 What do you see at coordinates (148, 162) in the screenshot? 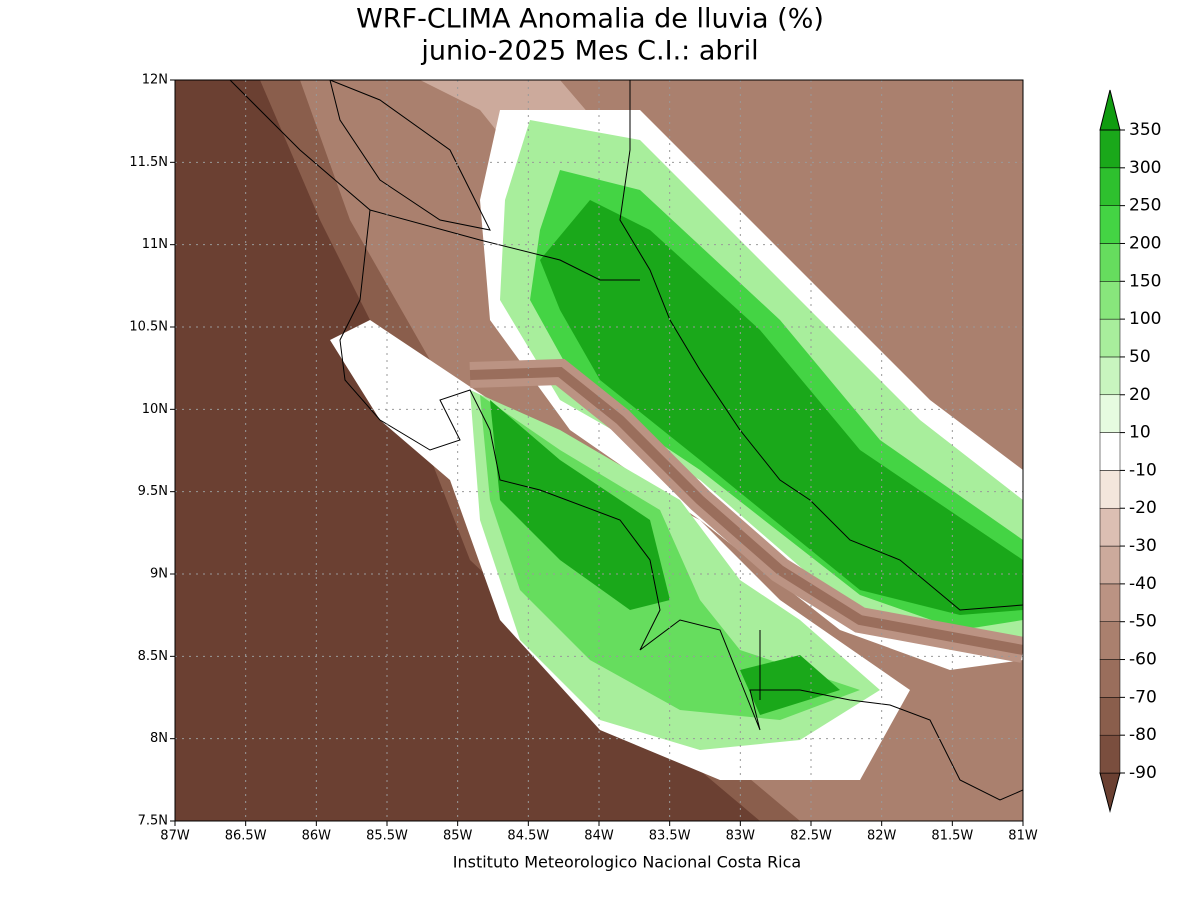
I see `y-tick-label: 11.5N` at bounding box center [148, 162].